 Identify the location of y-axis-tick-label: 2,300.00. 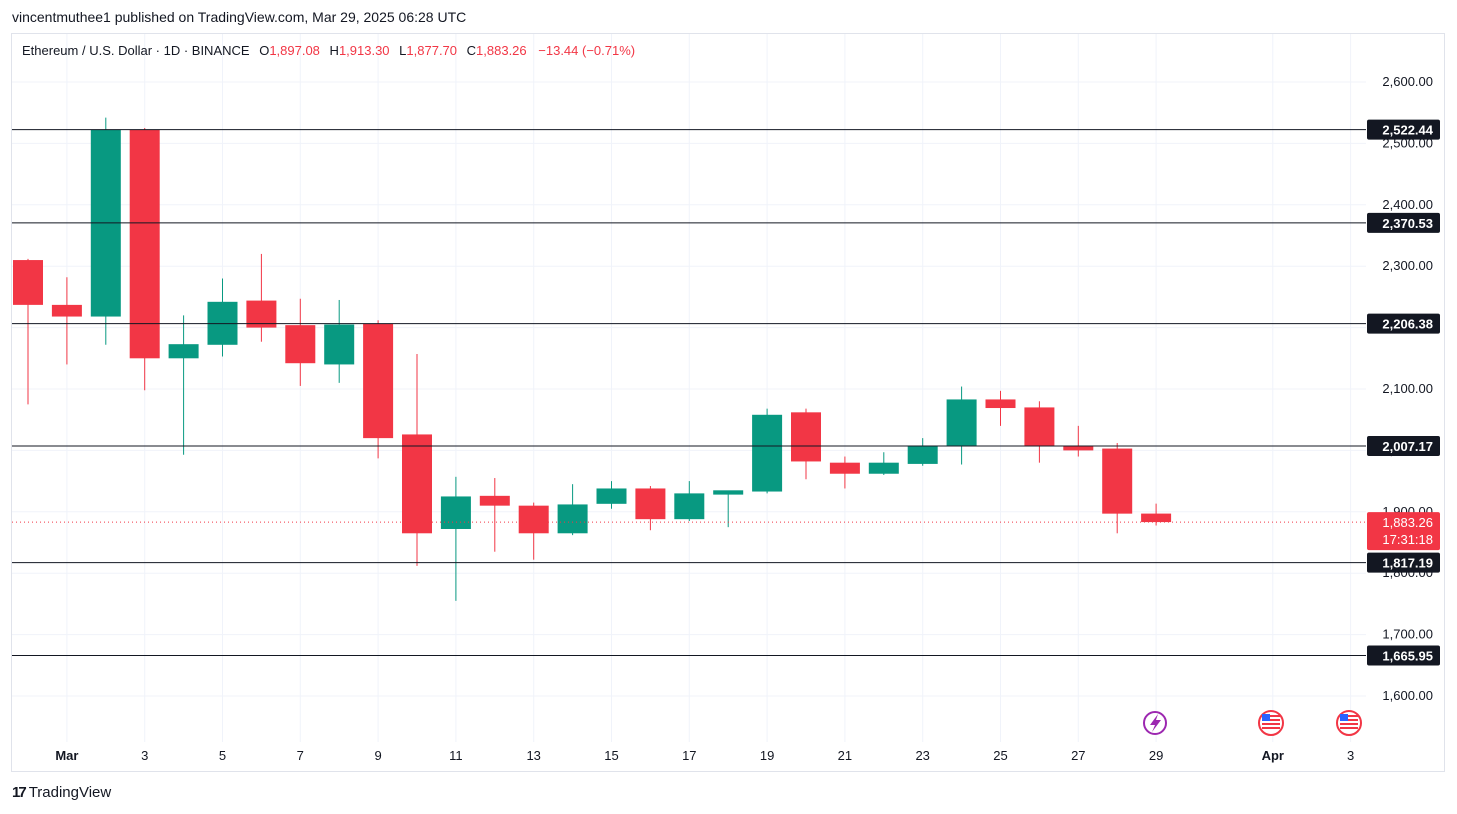
(1407, 265).